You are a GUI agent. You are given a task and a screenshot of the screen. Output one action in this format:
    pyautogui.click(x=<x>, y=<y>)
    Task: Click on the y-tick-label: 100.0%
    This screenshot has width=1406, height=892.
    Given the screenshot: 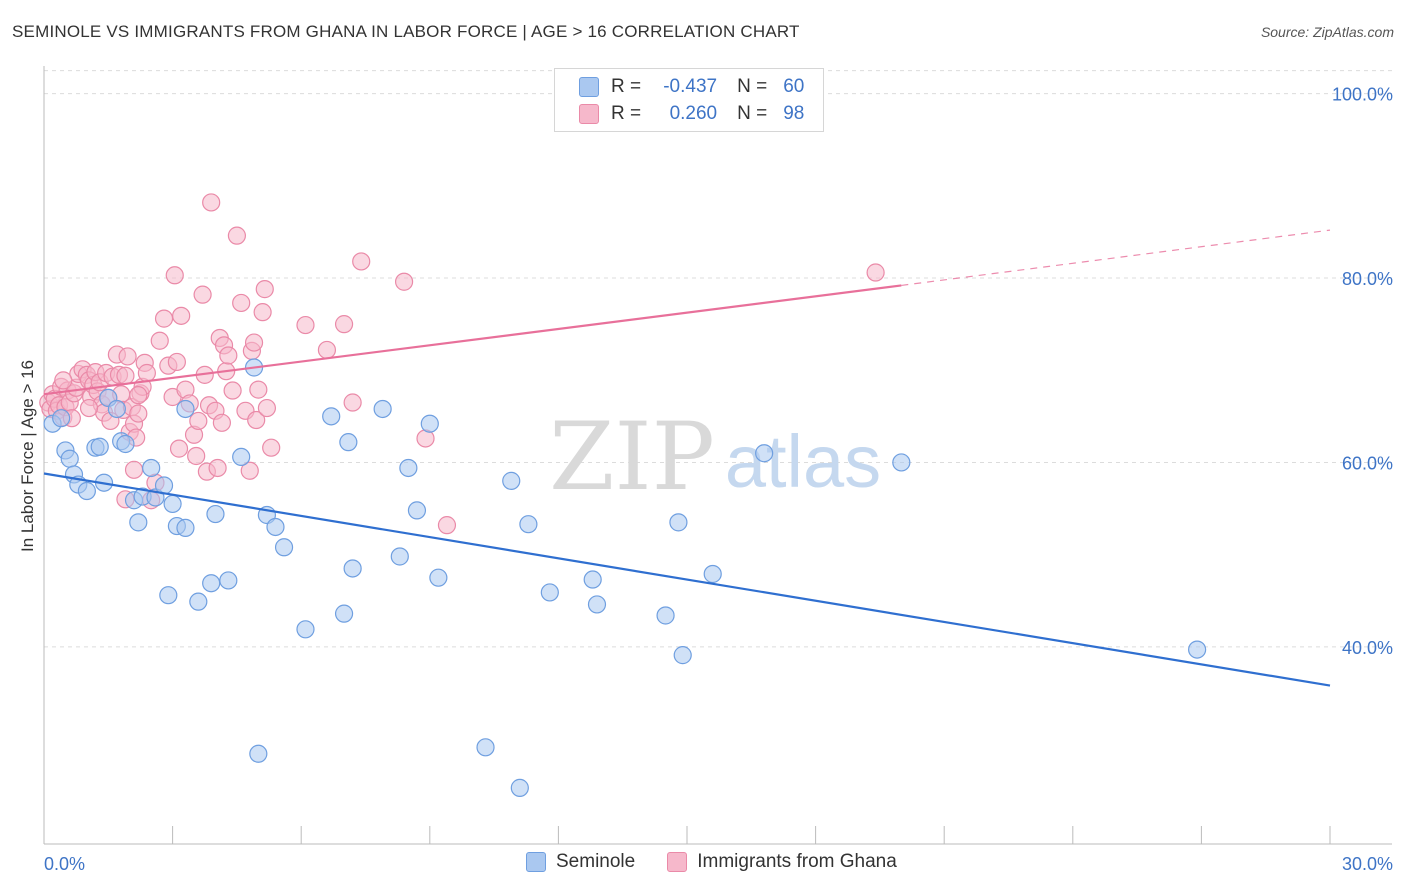 What is the action you would take?
    pyautogui.click(x=1362, y=95)
    